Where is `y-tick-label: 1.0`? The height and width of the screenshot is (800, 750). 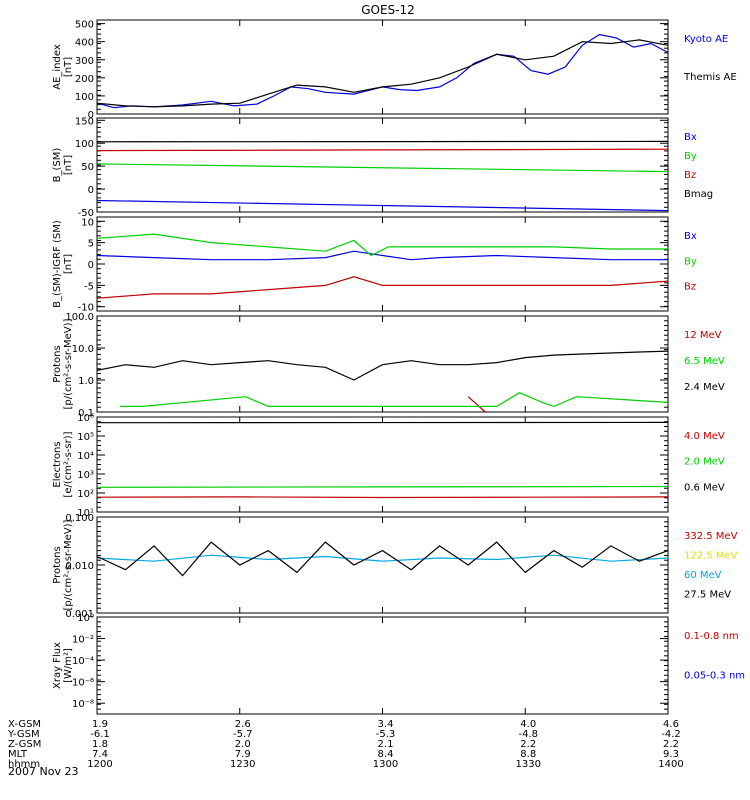
y-tick-label: 1.0 is located at coordinates (86, 381).